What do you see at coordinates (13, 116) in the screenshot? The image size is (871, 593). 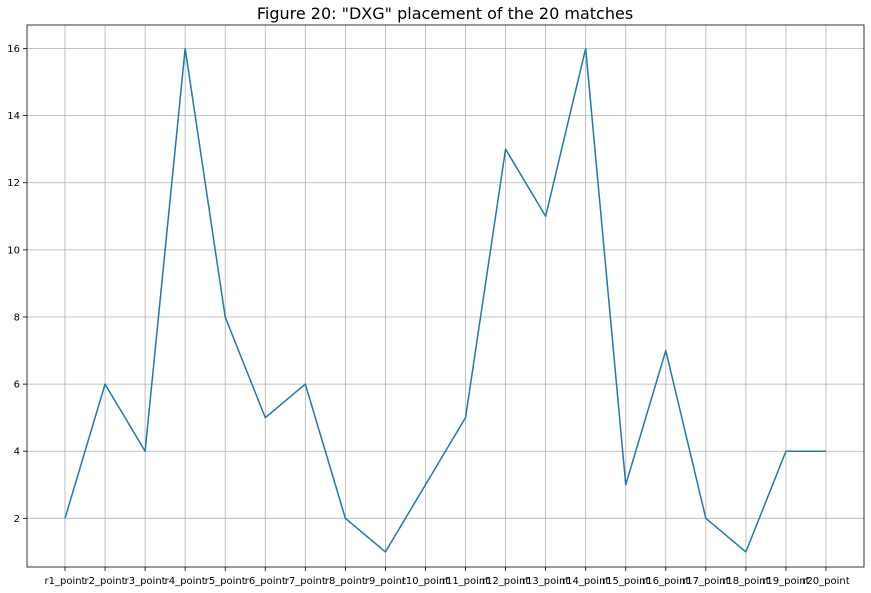 I see `y-tick-label: 14` at bounding box center [13, 116].